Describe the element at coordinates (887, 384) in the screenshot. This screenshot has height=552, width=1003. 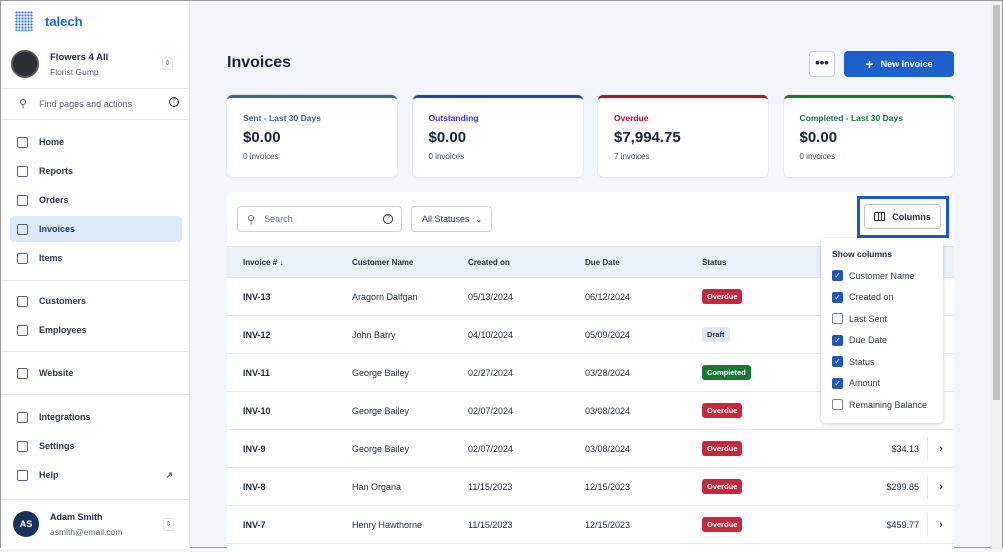
I see `column-option: ✓ Amount` at that location.